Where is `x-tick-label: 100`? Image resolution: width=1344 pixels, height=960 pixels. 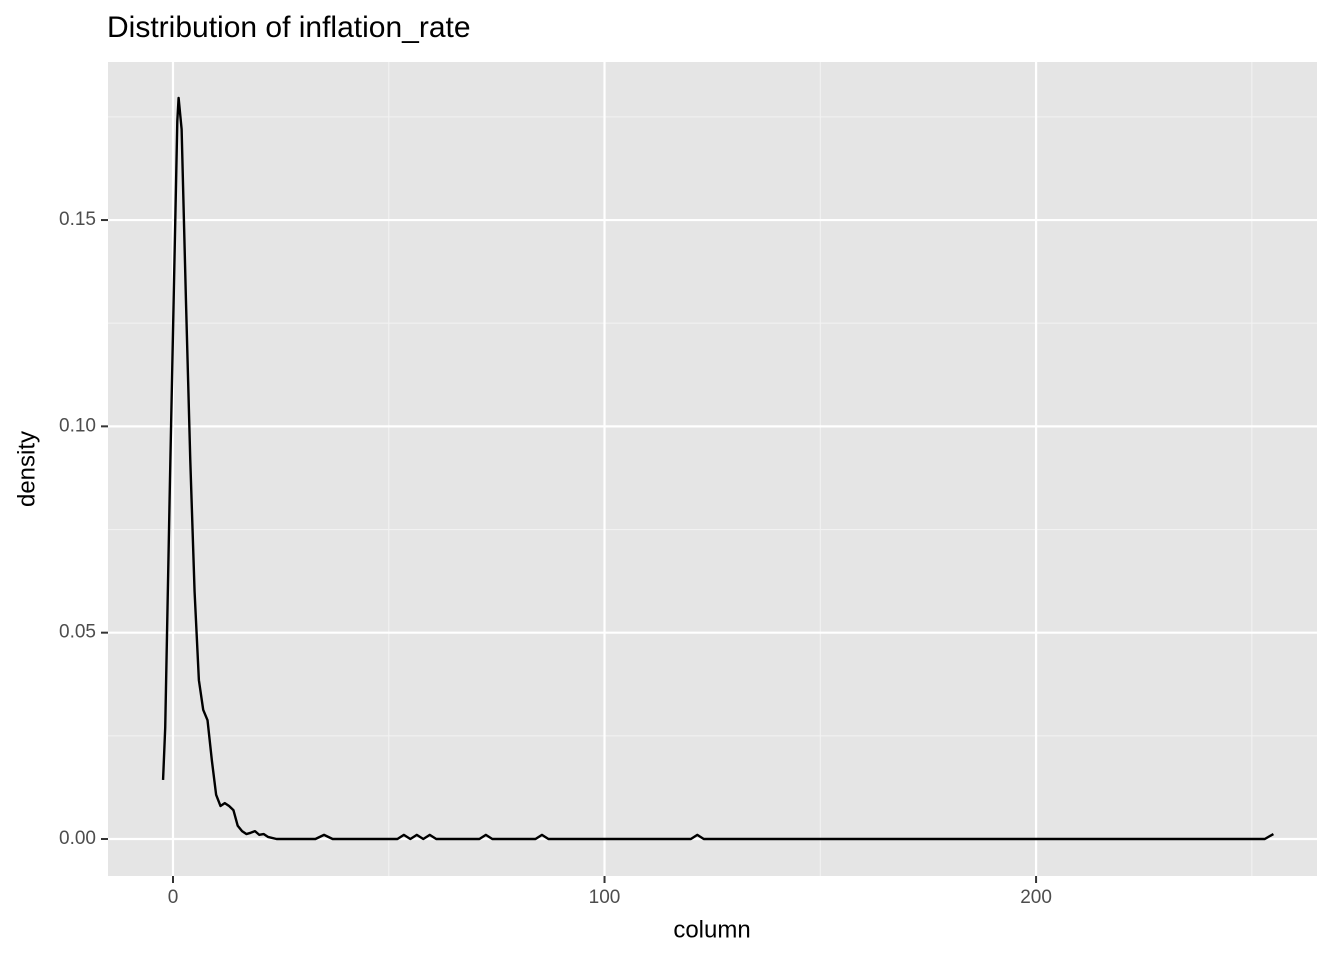
x-tick-label: 100 is located at coordinates (605, 897).